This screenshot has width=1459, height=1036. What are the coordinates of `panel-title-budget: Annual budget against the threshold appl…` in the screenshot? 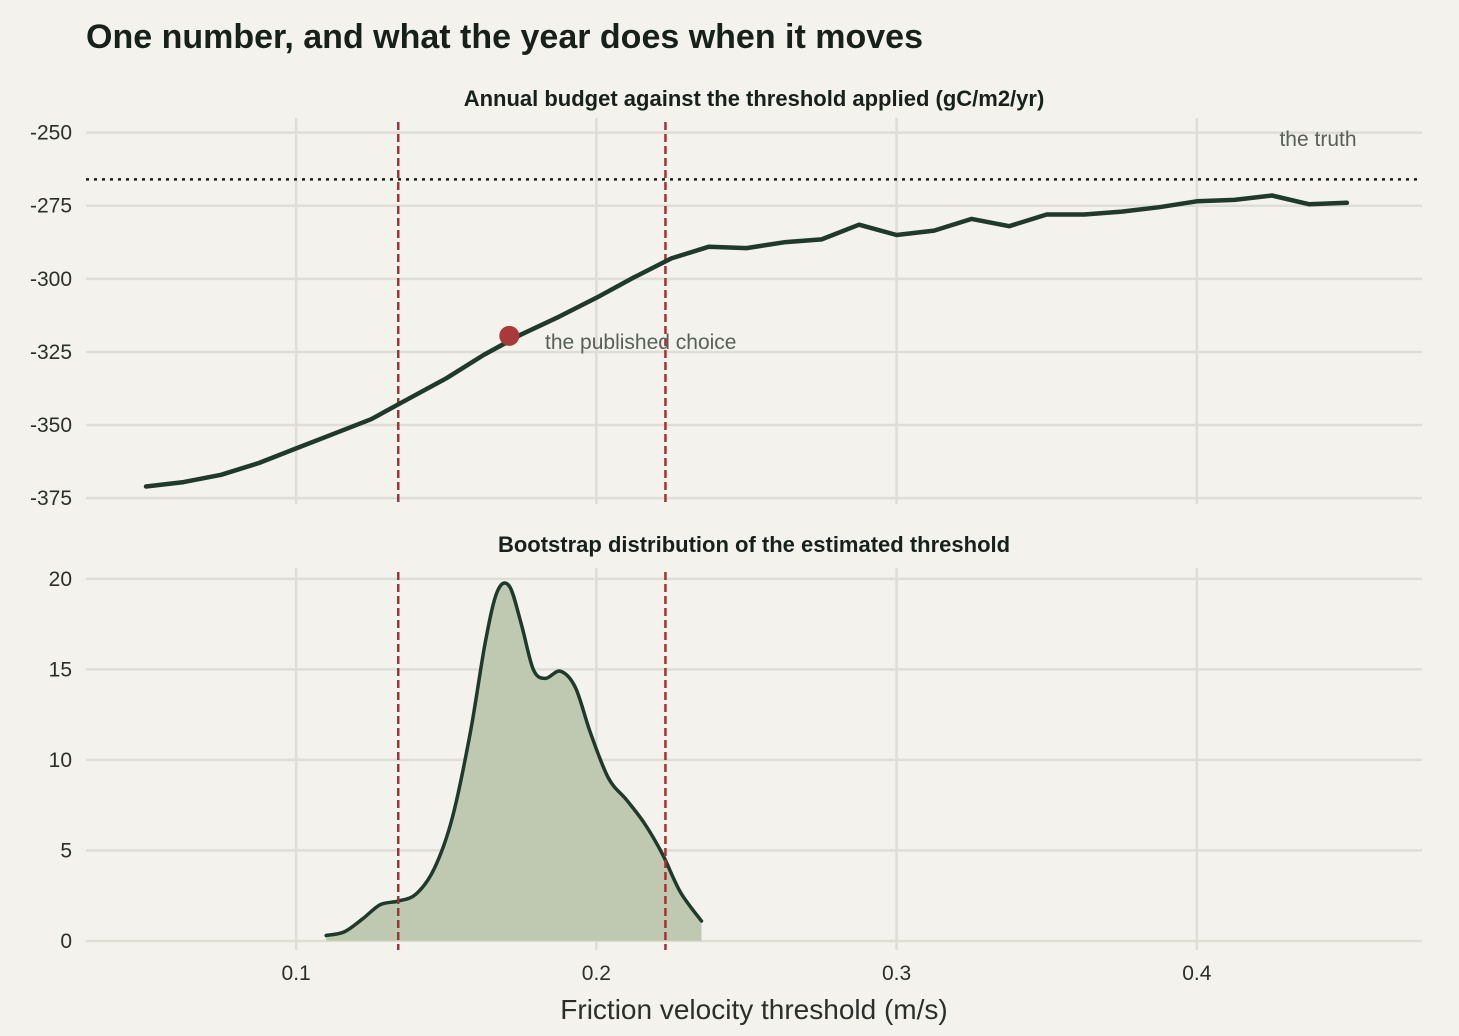 It's located at (754, 98).